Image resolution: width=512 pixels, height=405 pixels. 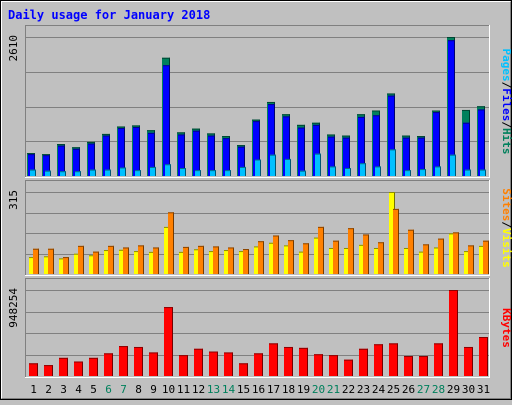 What do you see at coordinates (288, 389) in the screenshot?
I see `x-tick-label-day-18: 18` at bounding box center [288, 389].